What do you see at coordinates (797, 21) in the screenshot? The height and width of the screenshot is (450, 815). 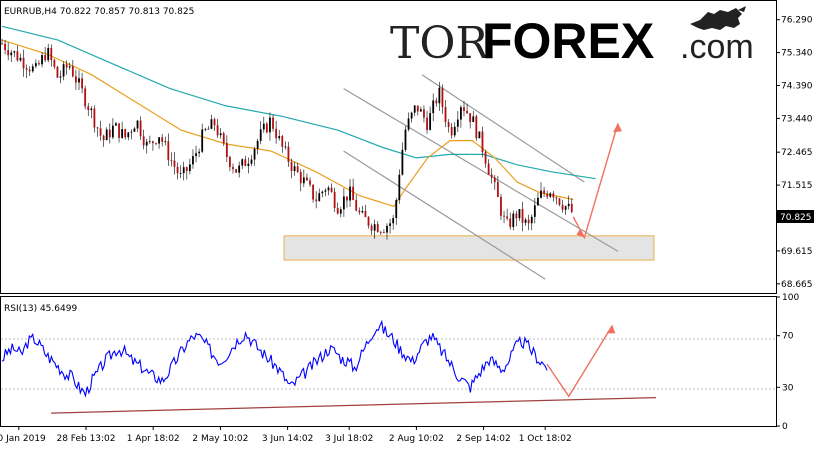 I see `price-tick-label: 76.290` at bounding box center [797, 21].